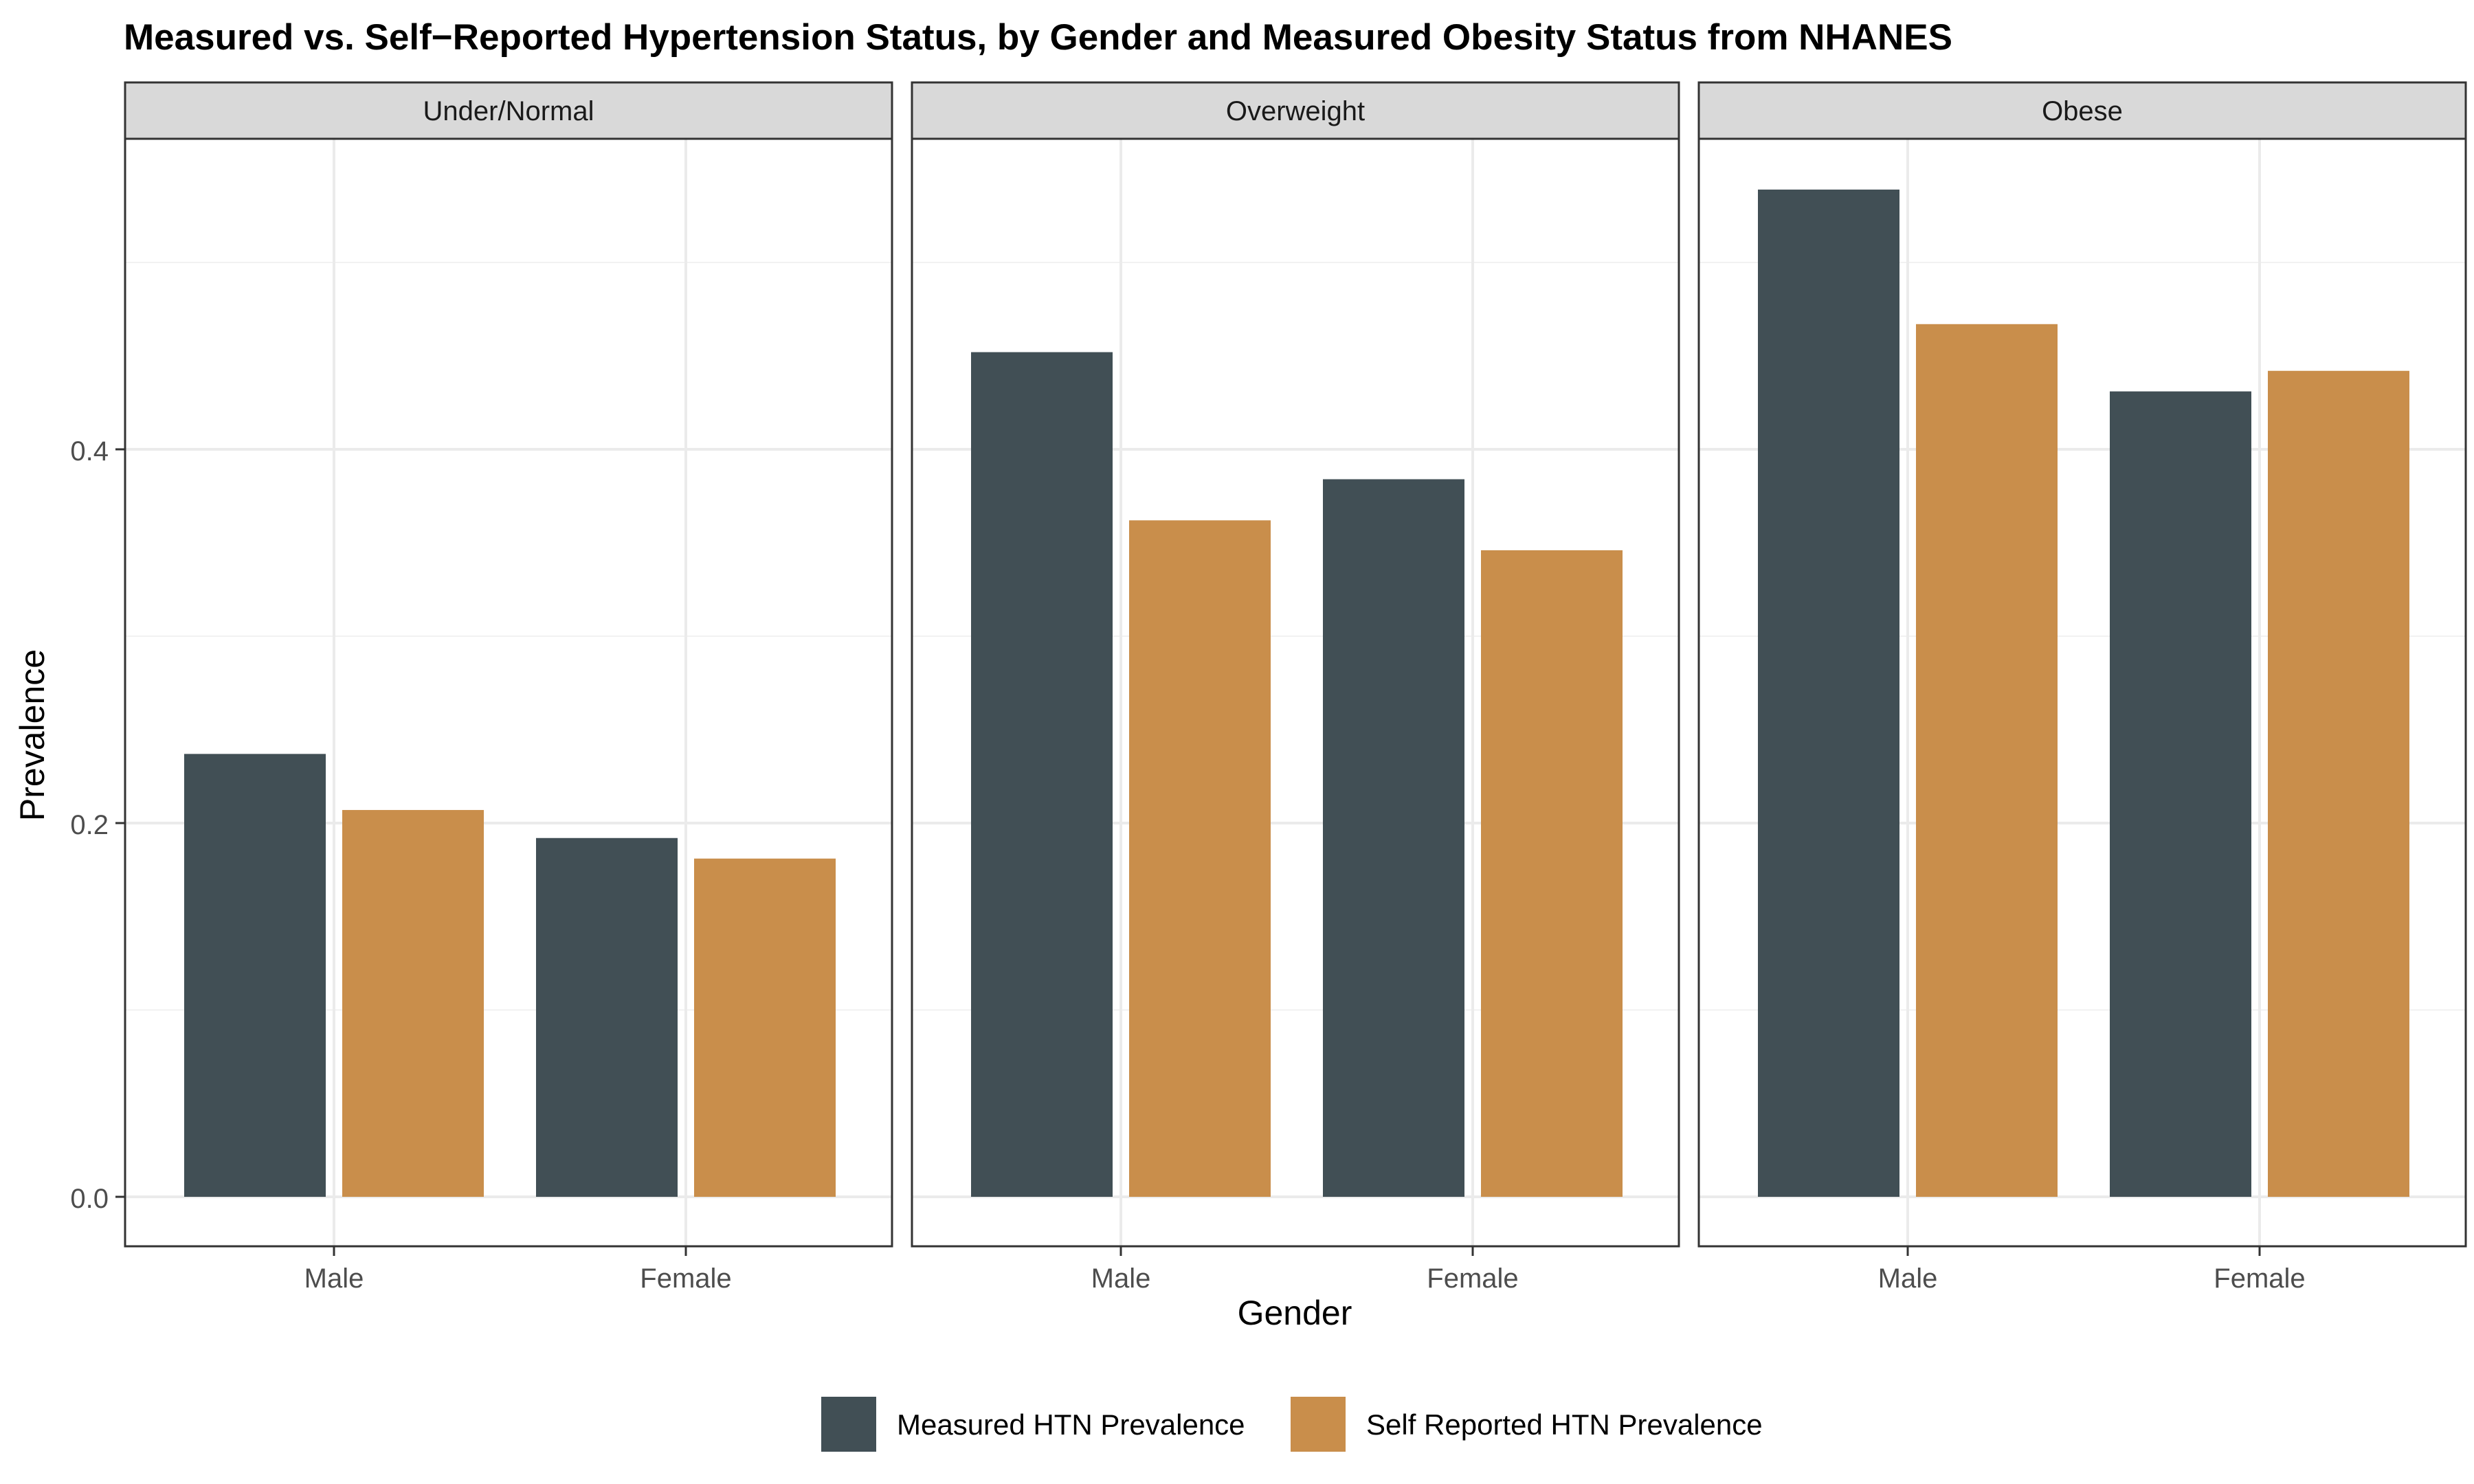 The width and height of the screenshot is (2474, 1484). Describe the element at coordinates (89, 451) in the screenshot. I see `y-tick-label: 0.4` at that location.